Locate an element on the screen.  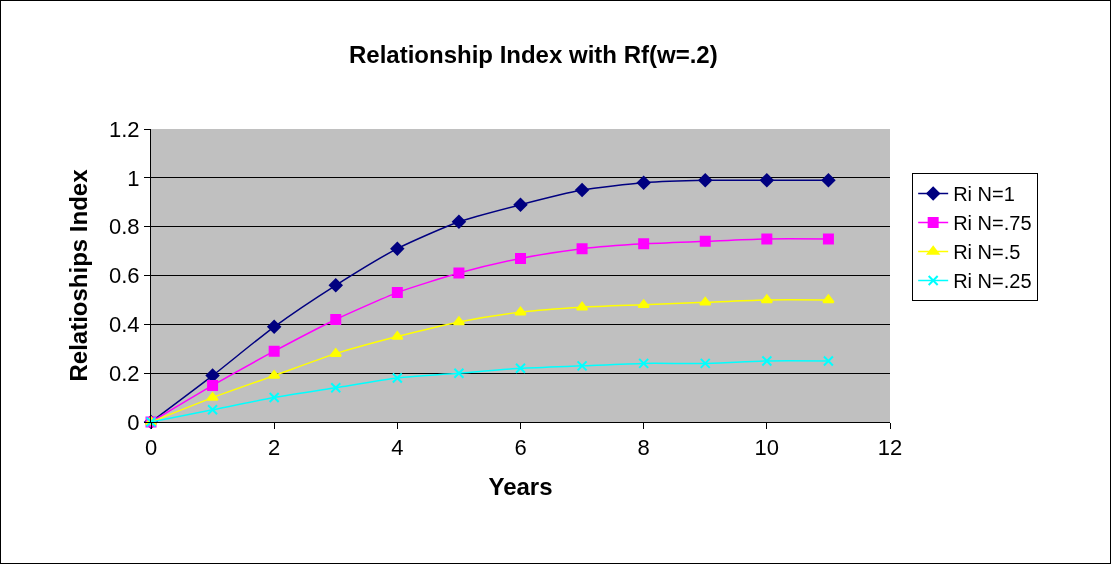
x-tick-label: 12 is located at coordinates (890, 448).